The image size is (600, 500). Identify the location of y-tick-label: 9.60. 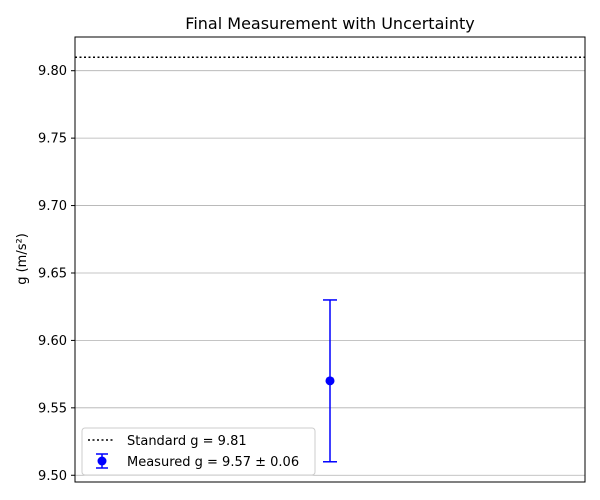
(52, 341).